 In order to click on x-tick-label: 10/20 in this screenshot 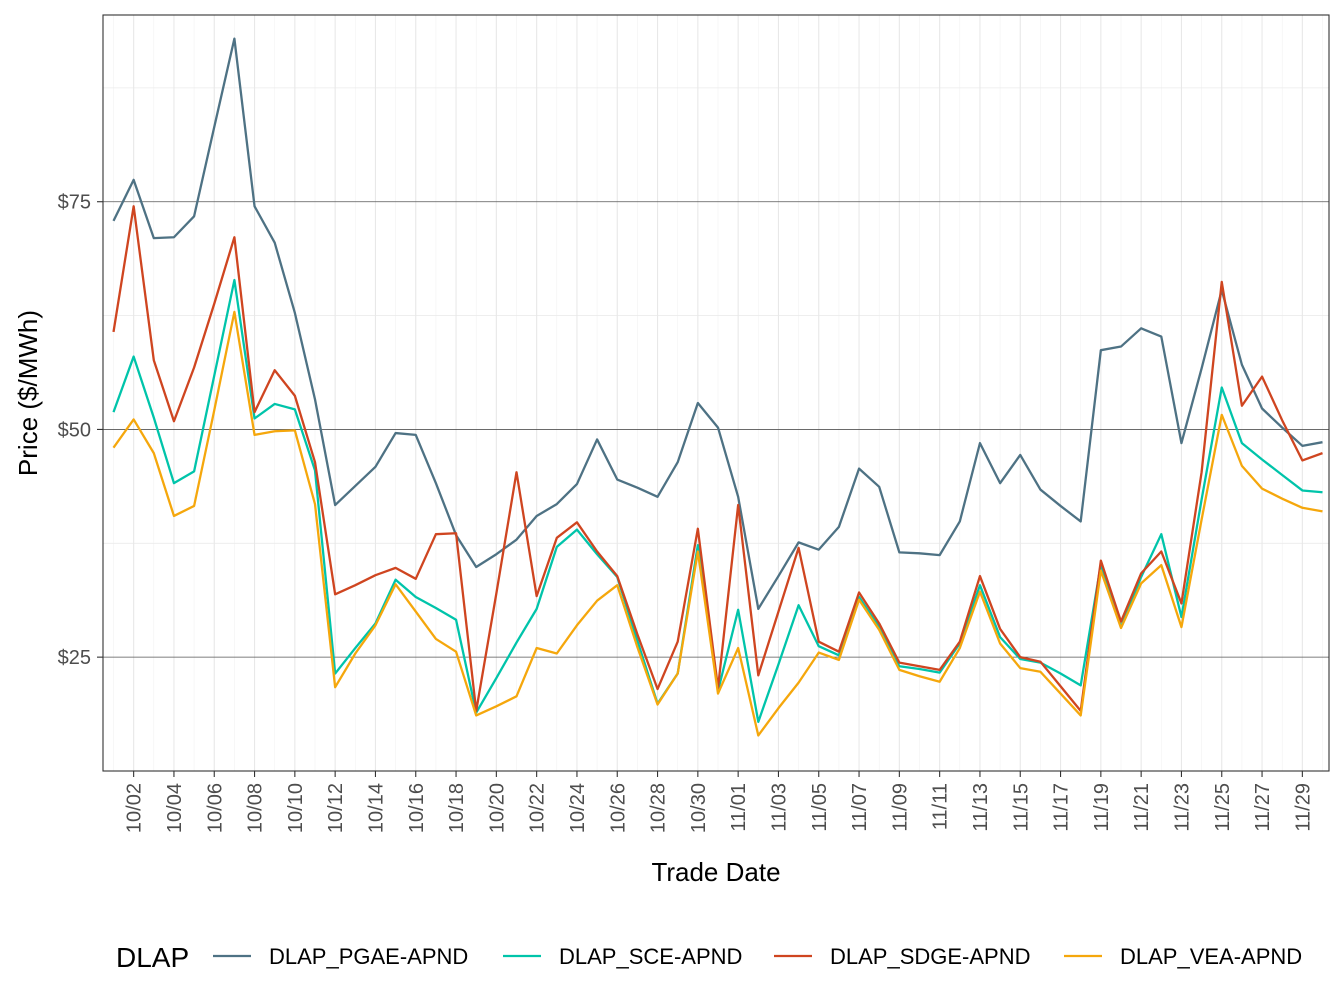, I will do `click(497, 808)`.